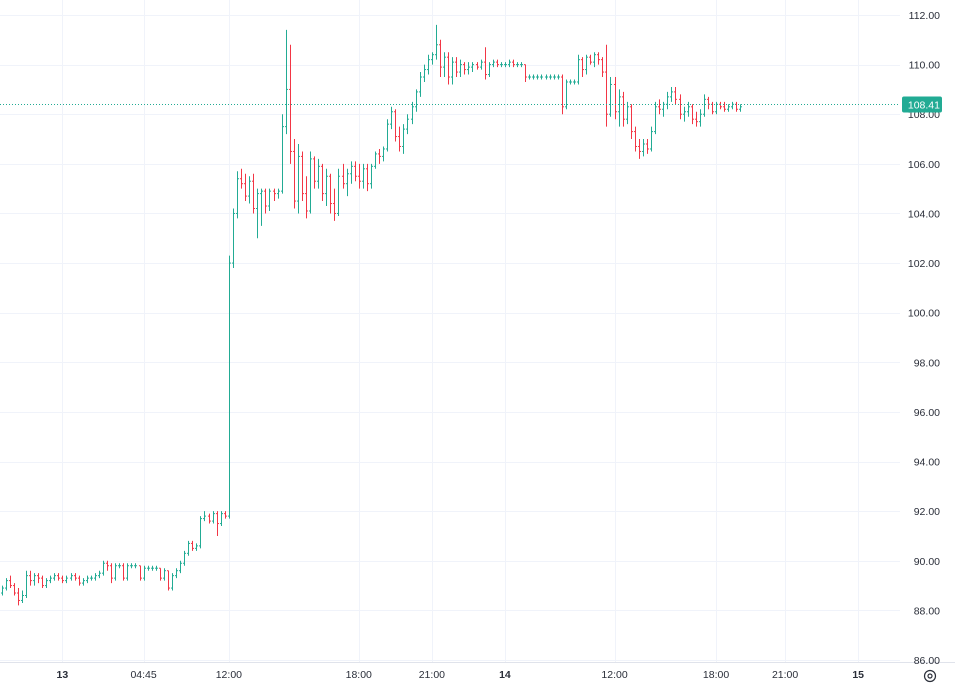 This screenshot has height=687, width=955. I want to click on x-tick-label: 14, so click(505, 675).